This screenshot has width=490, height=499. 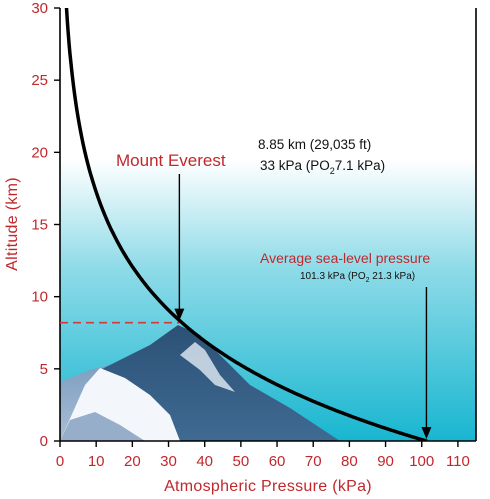 What do you see at coordinates (132, 461) in the screenshot?
I see `x-tick-label: 20` at bounding box center [132, 461].